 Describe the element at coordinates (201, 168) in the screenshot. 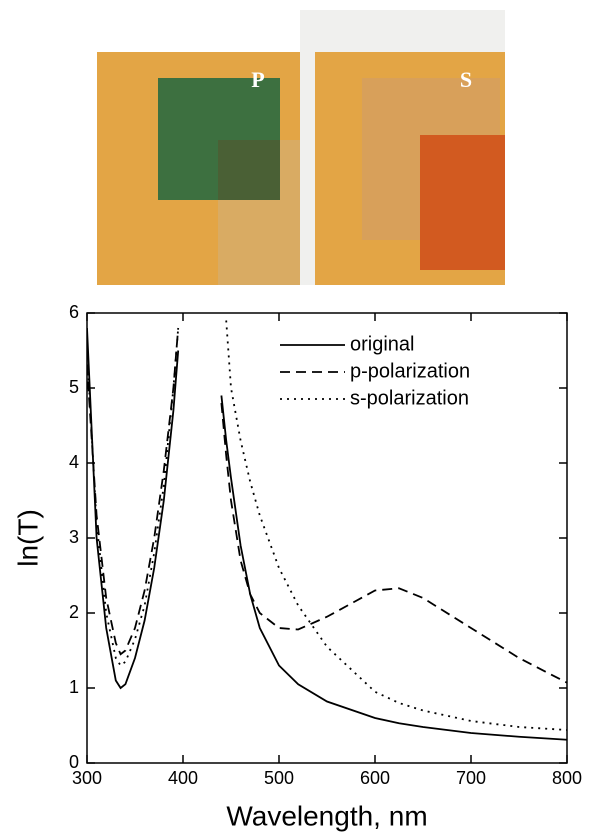

I see `photo-p: P` at that location.